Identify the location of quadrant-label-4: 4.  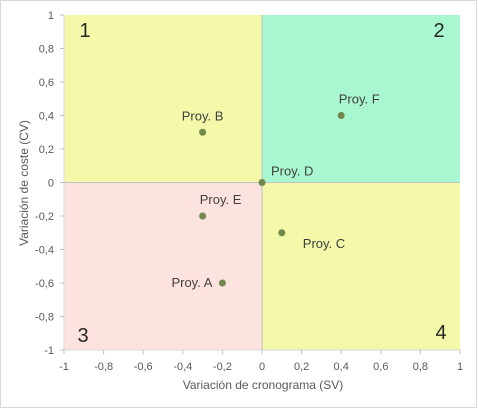
(440, 333).